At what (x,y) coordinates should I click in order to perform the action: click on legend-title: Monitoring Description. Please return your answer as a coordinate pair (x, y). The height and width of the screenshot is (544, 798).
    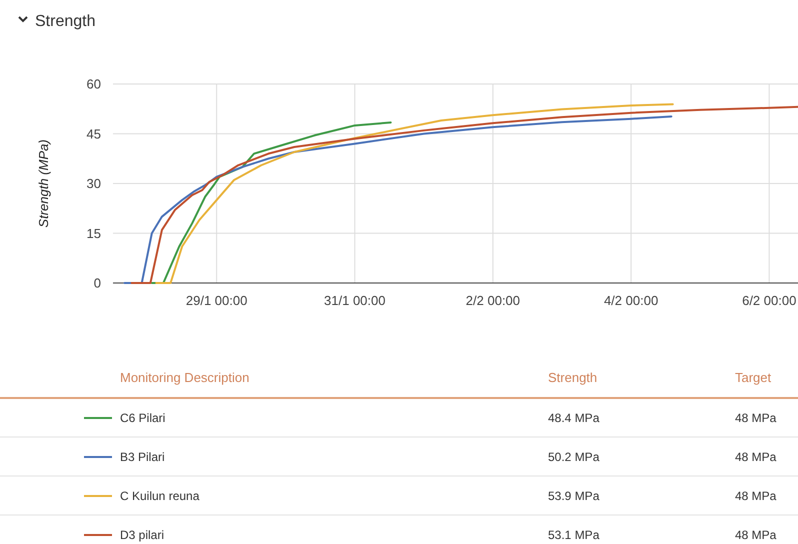
    Looking at the image, I should click on (185, 377).